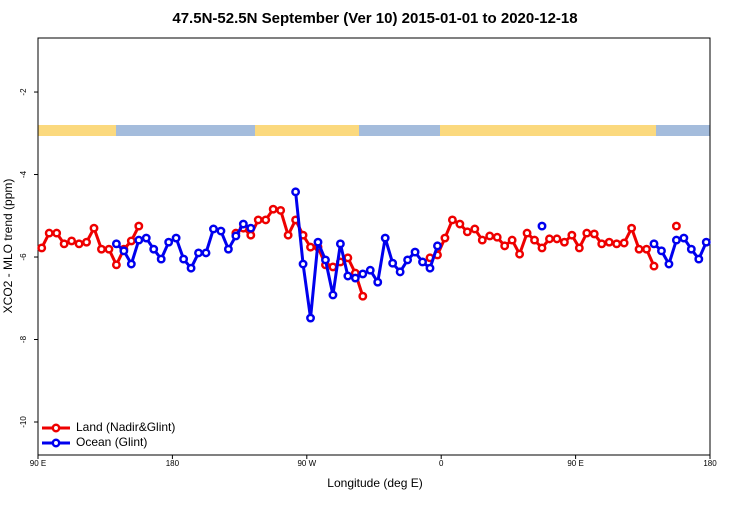 This screenshot has width=750, height=505. Describe the element at coordinates (125, 427) in the screenshot. I see `legend-label: Land (Nadir&Glint)` at that location.